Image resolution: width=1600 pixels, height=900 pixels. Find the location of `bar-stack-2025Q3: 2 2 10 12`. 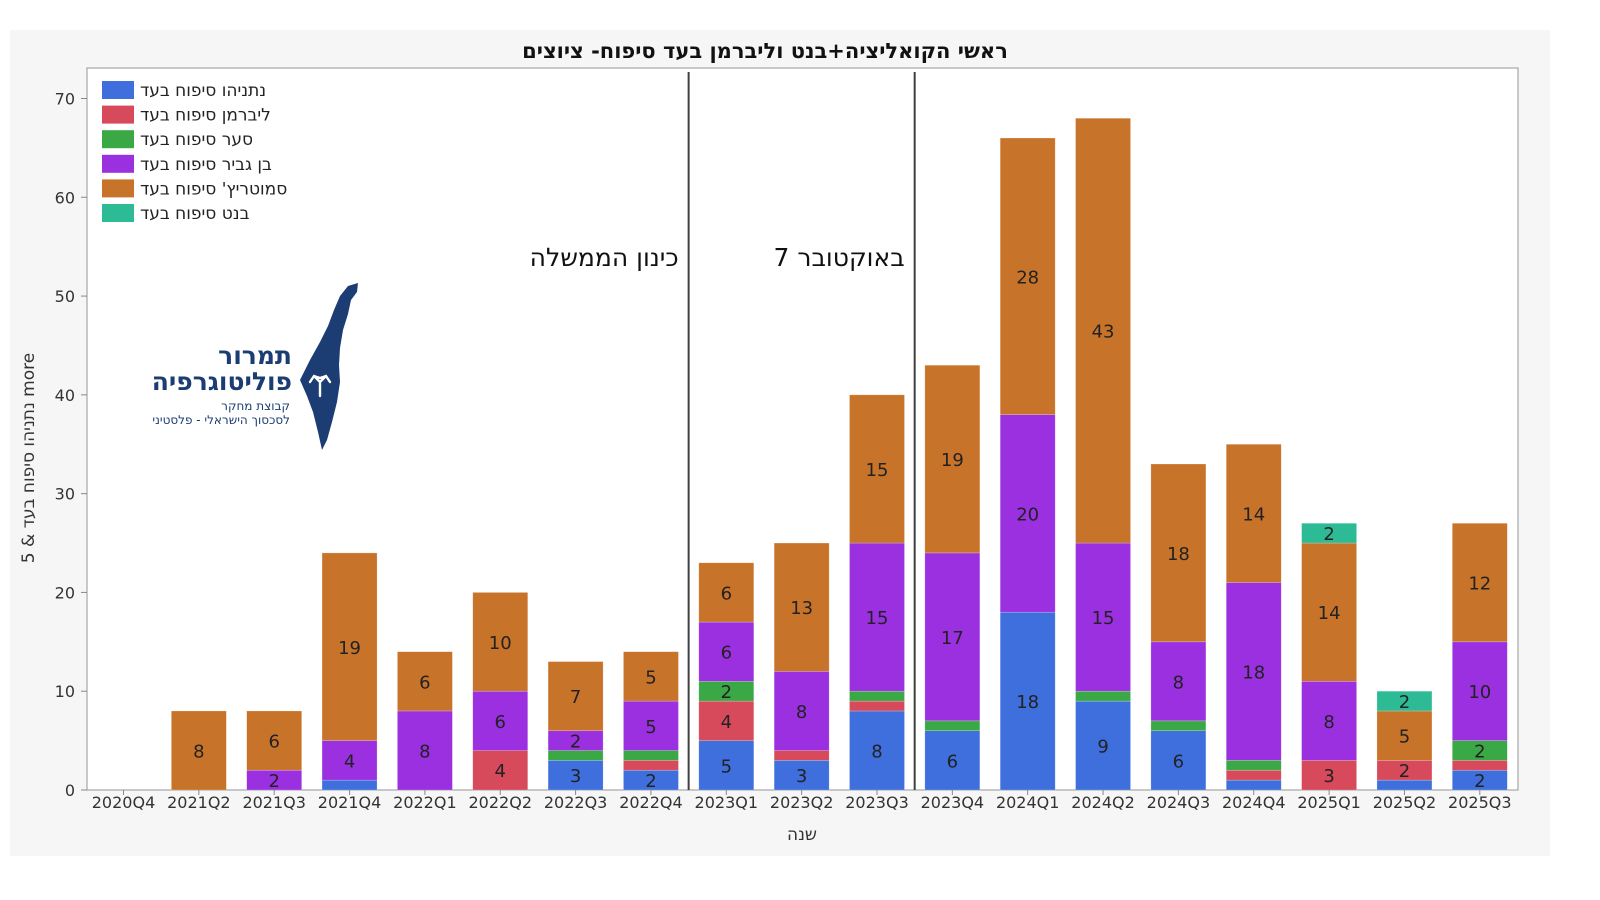

bar-stack-2025Q3: 2 2 10 12 is located at coordinates (1480, 657).